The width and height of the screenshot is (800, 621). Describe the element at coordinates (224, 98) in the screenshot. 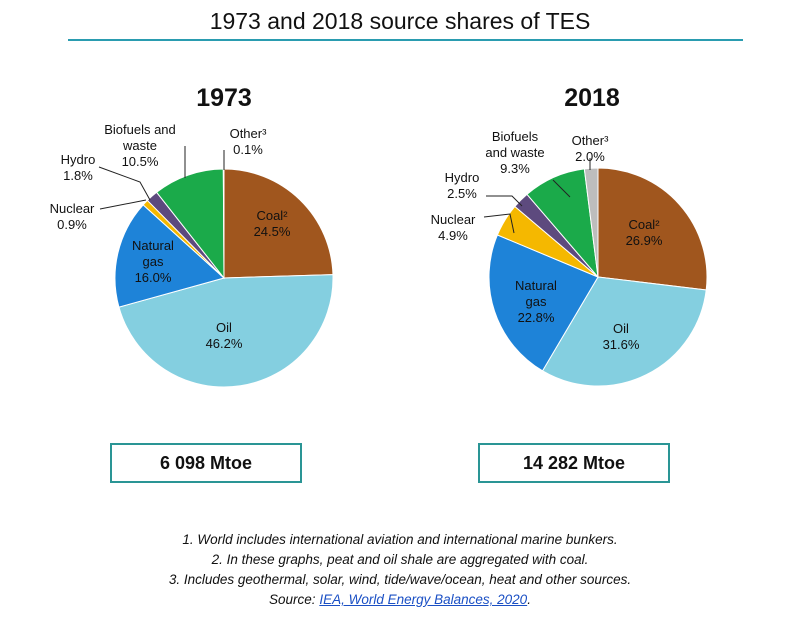

I see `chart-title-1973: 1973` at that location.